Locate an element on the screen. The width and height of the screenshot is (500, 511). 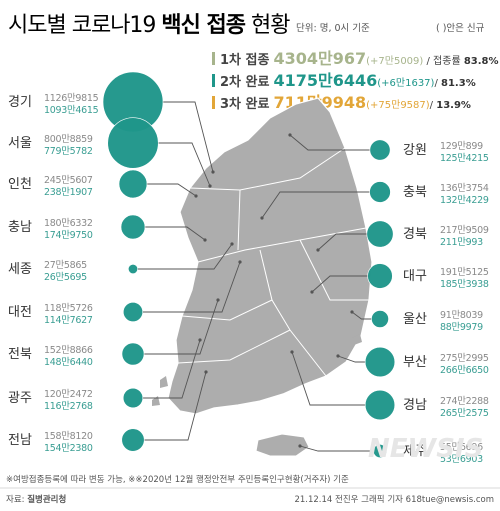
stat-new: (+7만5009) is located at coordinates (394, 61).